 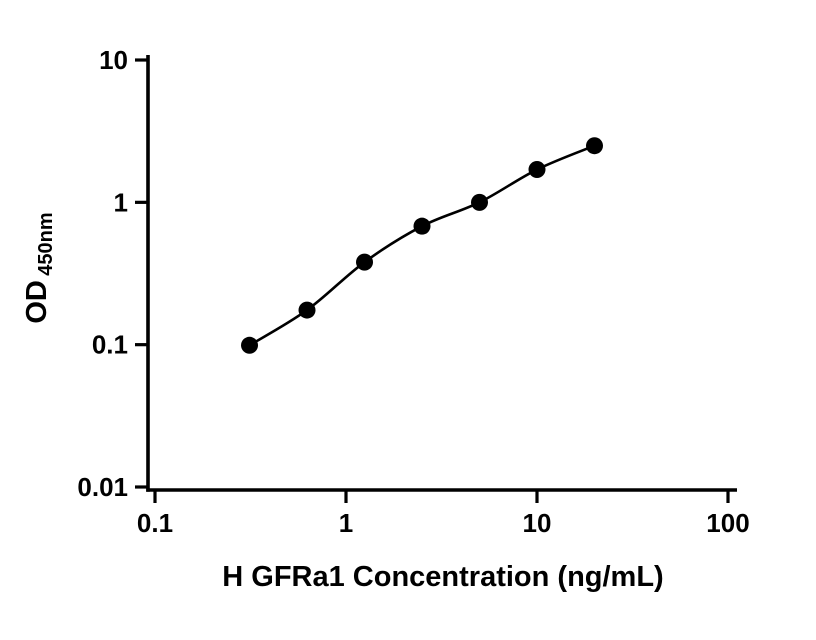 I want to click on y-axis-ticks: 0.01 0.1 1 10, so click(x=112, y=273).